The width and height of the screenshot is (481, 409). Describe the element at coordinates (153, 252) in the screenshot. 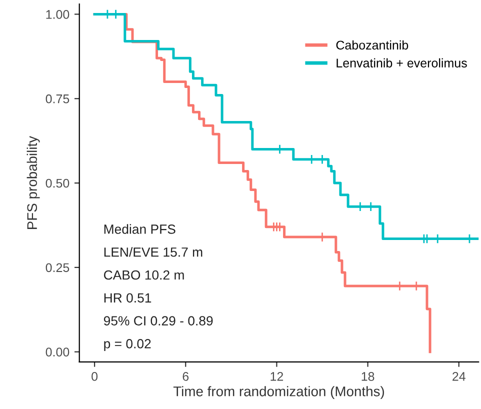

I see `annotation: LEN/EVE 15.7 m` at that location.